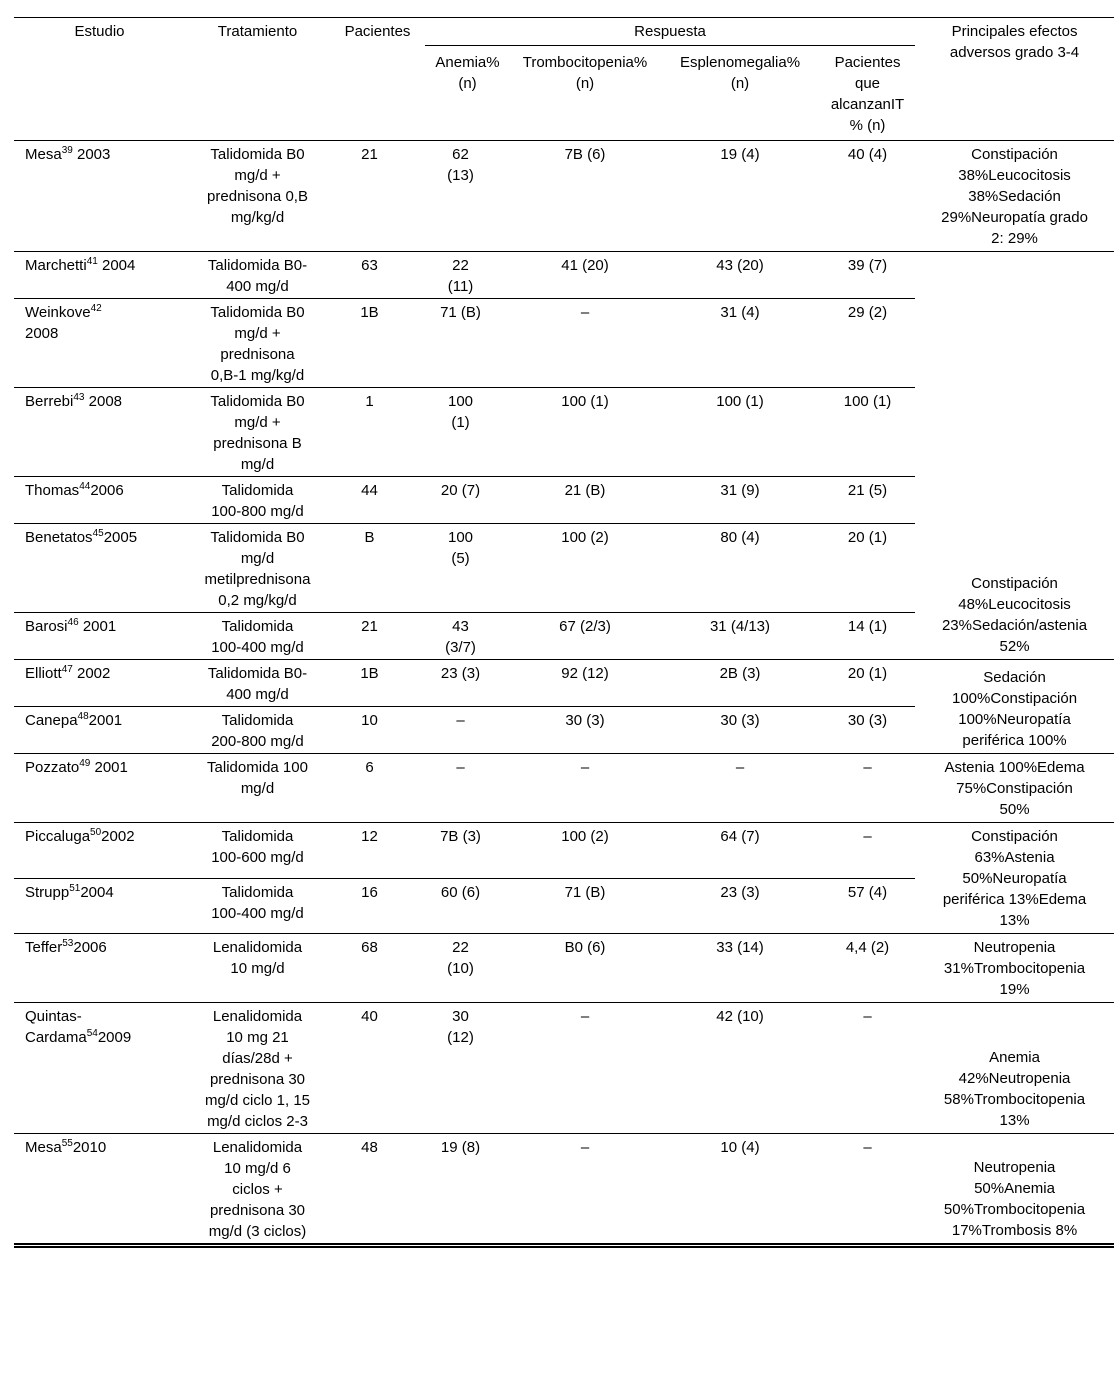 This screenshot has height=1381, width=1114. What do you see at coordinates (377, 1068) in the screenshot?
I see `patients-cell: 40` at bounding box center [377, 1068].